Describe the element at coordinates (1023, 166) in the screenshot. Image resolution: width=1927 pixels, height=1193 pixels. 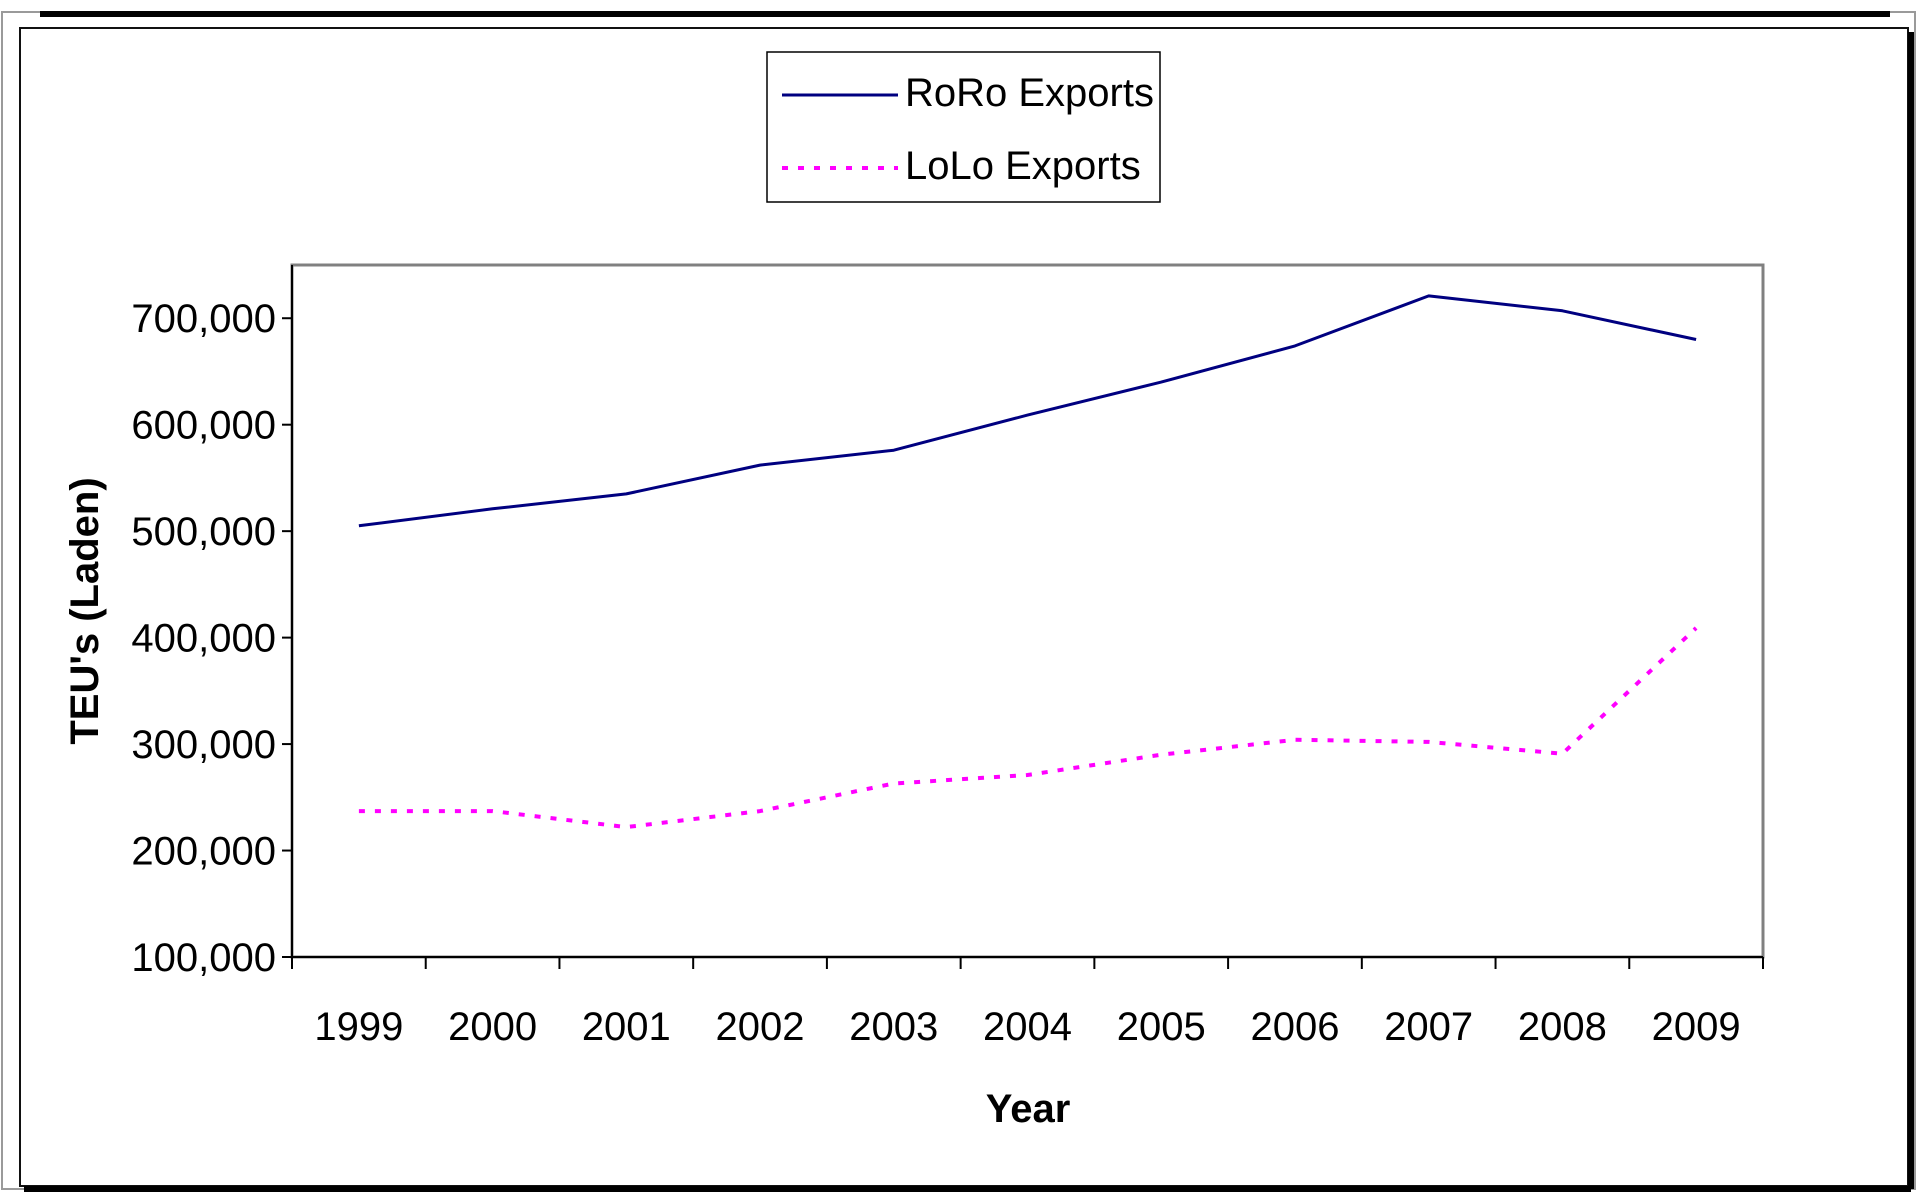
I see `legend-label-lolo: LoLo Exports` at that location.